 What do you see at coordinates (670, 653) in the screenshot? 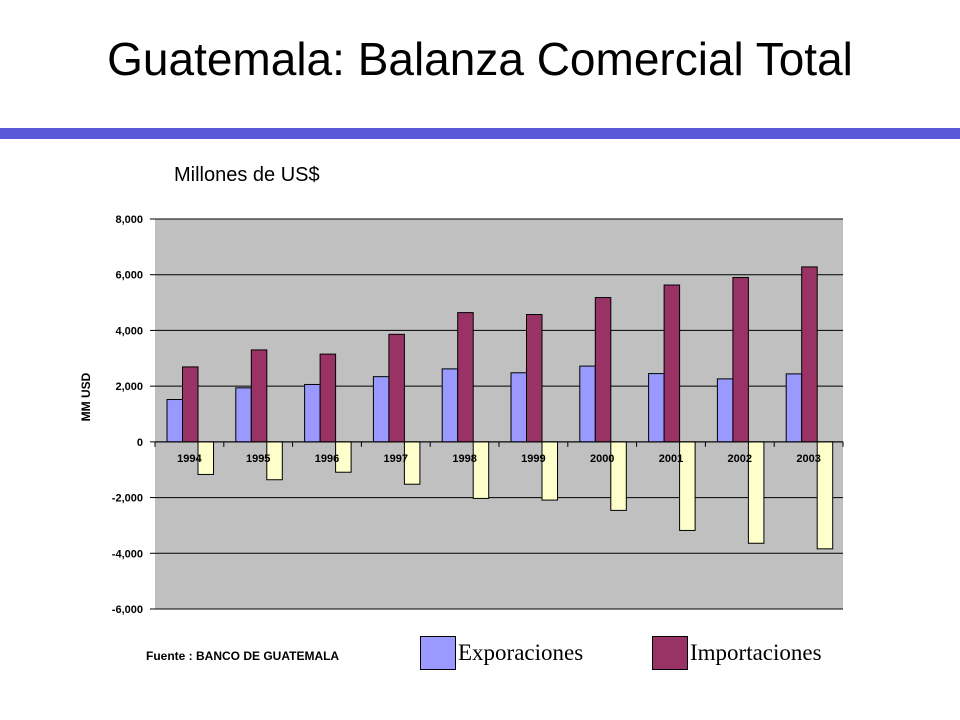
I see `legend-swatch-imports` at bounding box center [670, 653].